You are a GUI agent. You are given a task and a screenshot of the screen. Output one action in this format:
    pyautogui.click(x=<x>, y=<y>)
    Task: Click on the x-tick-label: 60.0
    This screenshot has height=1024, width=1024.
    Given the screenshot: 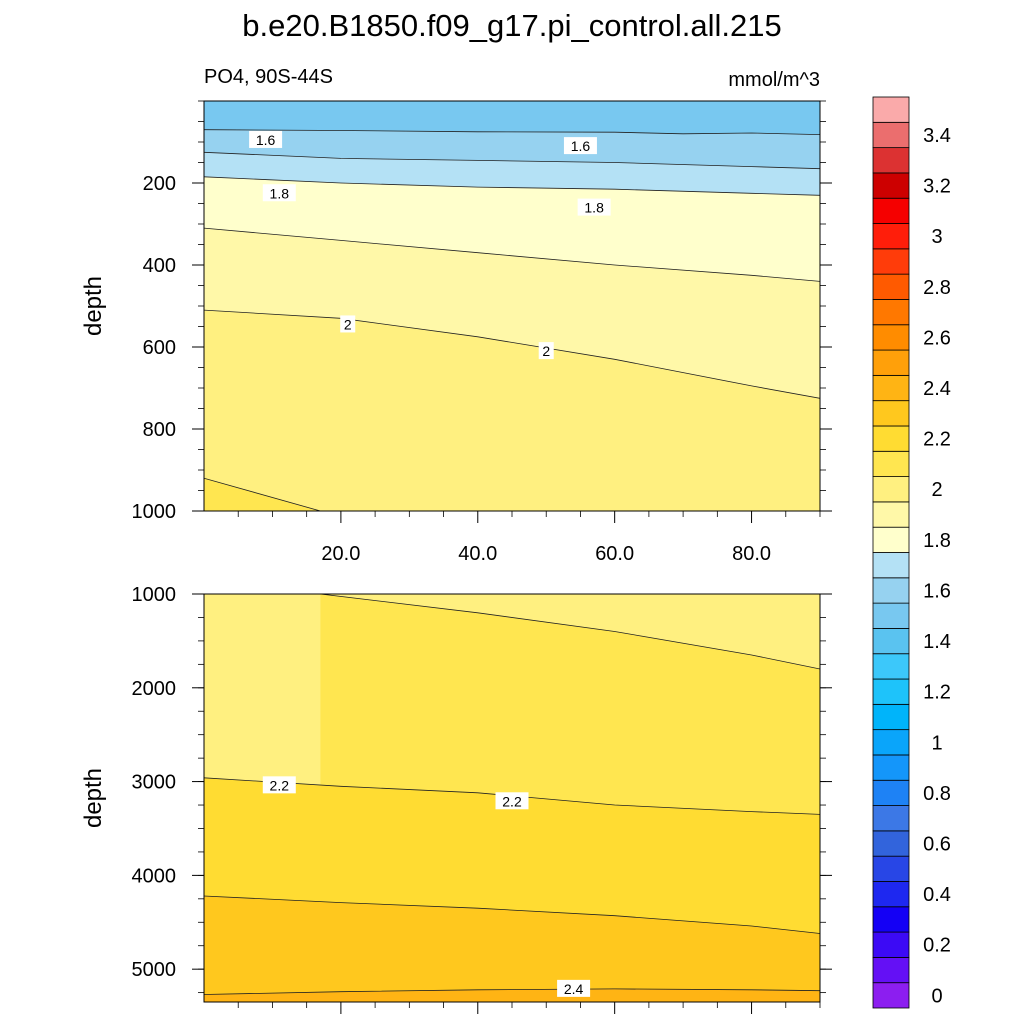 What is the action you would take?
    pyautogui.click(x=614, y=554)
    